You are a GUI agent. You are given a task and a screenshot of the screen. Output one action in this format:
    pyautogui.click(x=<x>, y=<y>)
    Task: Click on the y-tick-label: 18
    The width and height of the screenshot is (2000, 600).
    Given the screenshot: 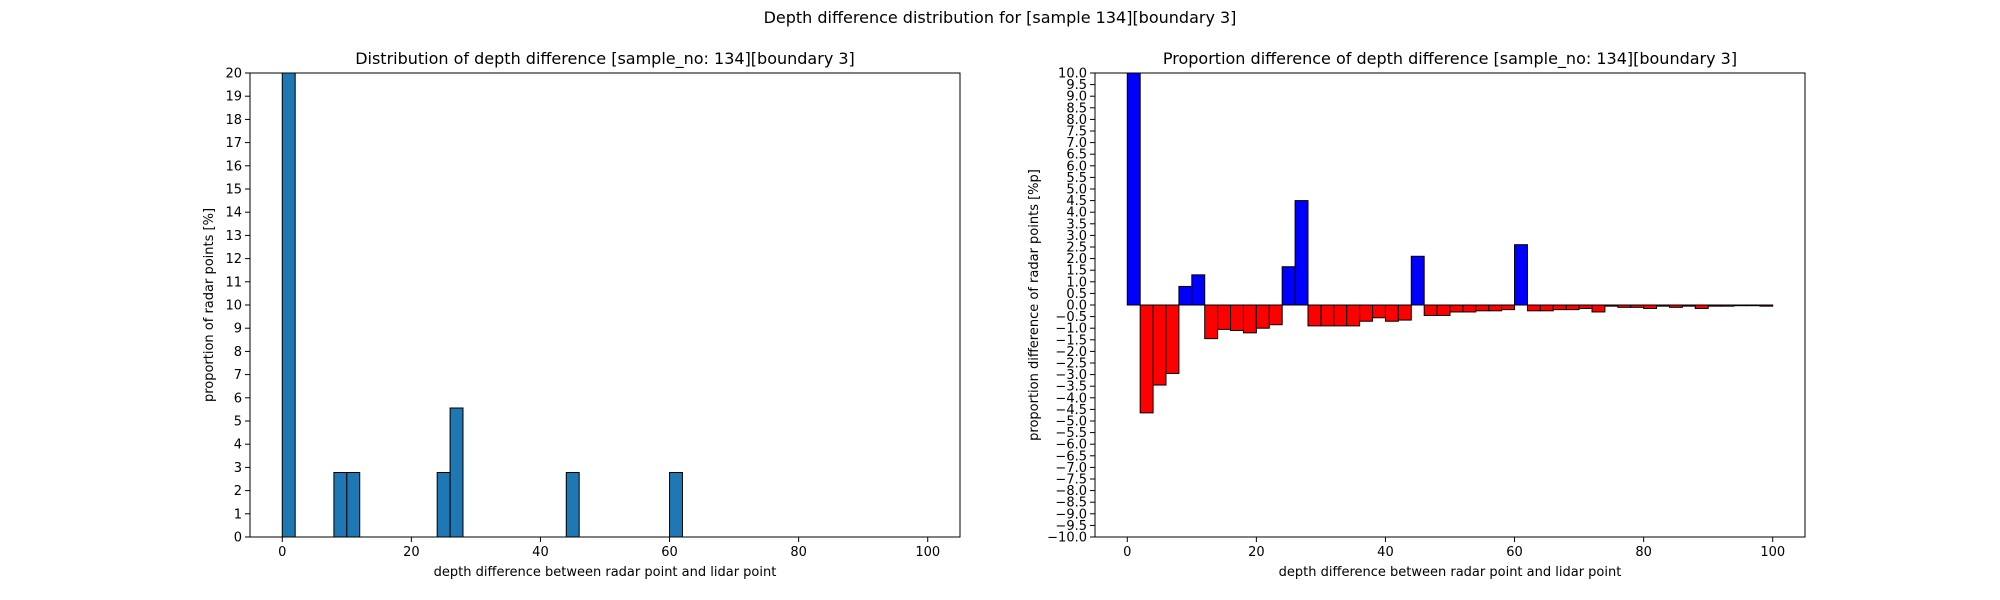 What is the action you would take?
    pyautogui.click(x=233, y=120)
    